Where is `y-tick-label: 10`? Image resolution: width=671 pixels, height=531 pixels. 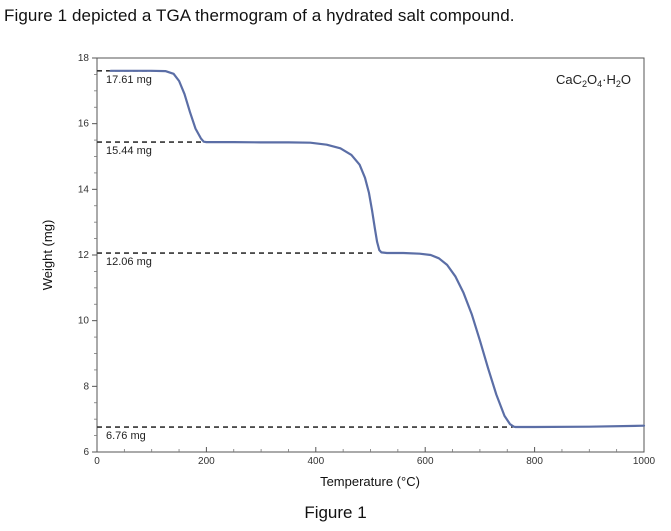
y-tick-label: 10 is located at coordinates (84, 321).